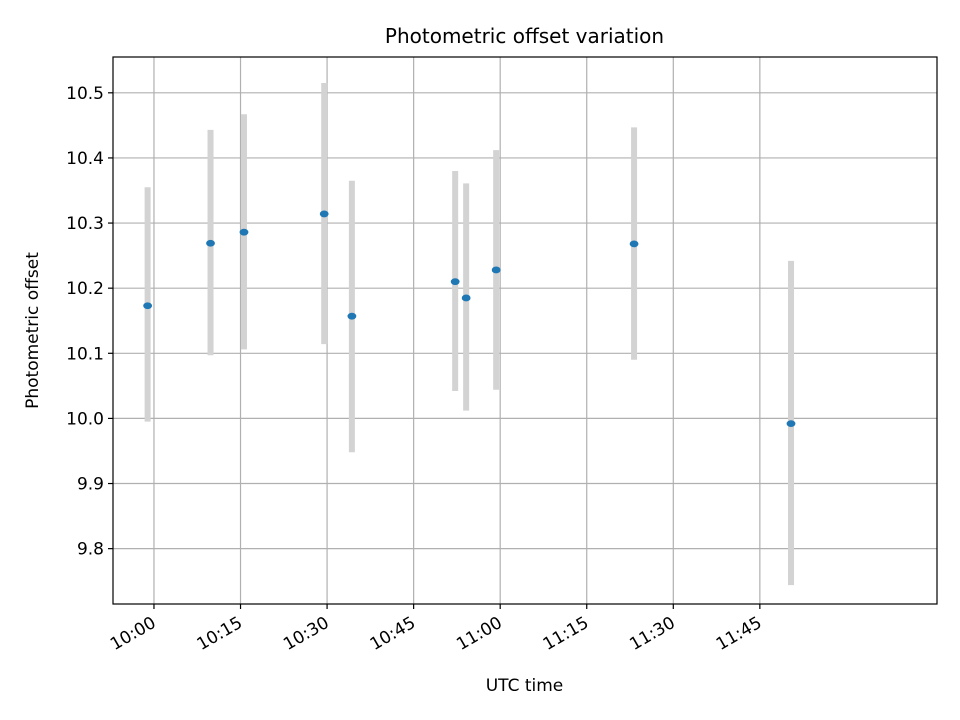 This screenshot has width=960, height=720. I want to click on y-tick-label: 10.2, so click(85, 289).